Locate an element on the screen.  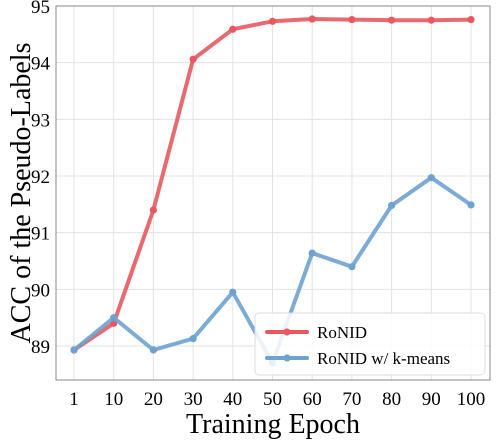
y-axis-title: ACC of the Pseudo-Labels is located at coordinates (21, 193).